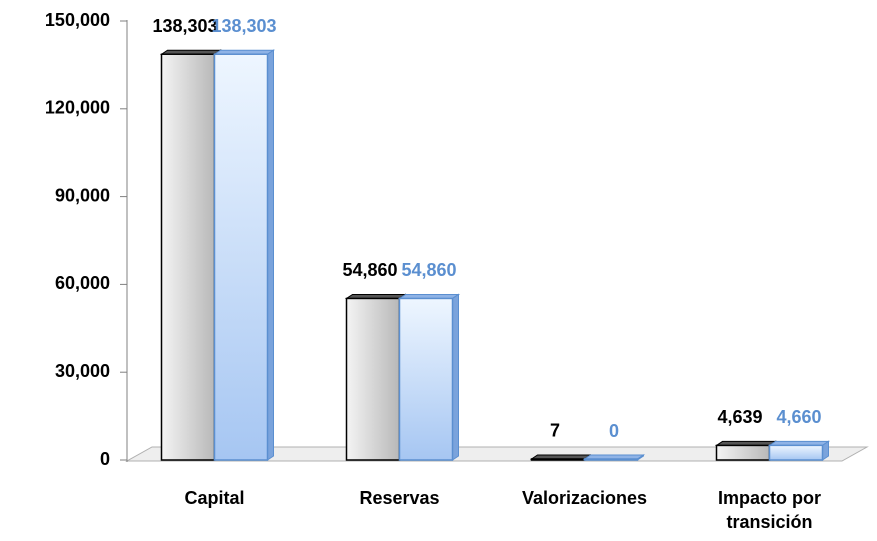  What do you see at coordinates (798, 417) in the screenshot?
I see `value-label: 4,660` at bounding box center [798, 417].